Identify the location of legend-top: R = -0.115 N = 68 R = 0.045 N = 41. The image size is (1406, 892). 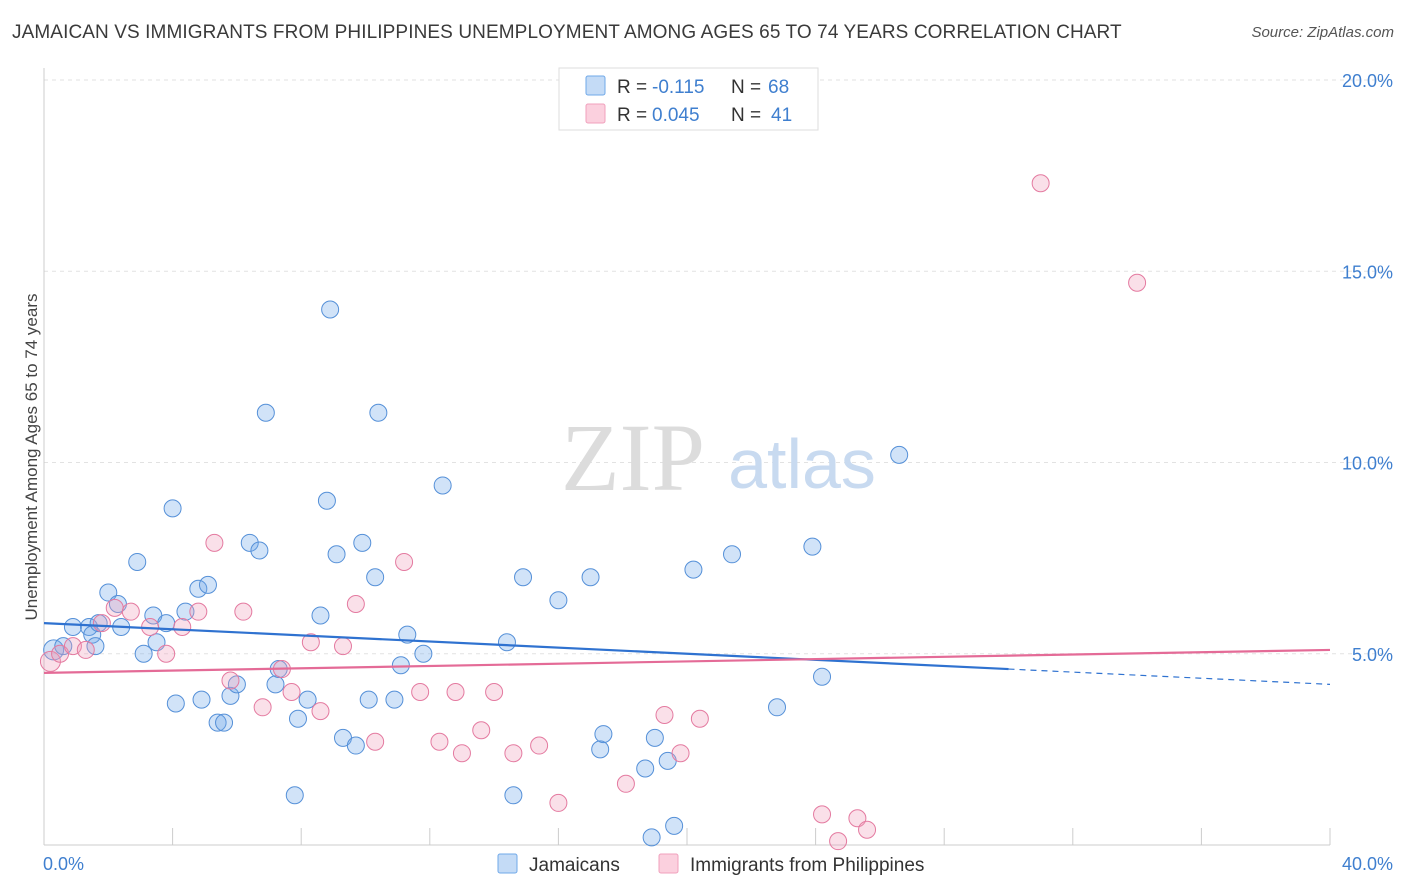
(688, 99).